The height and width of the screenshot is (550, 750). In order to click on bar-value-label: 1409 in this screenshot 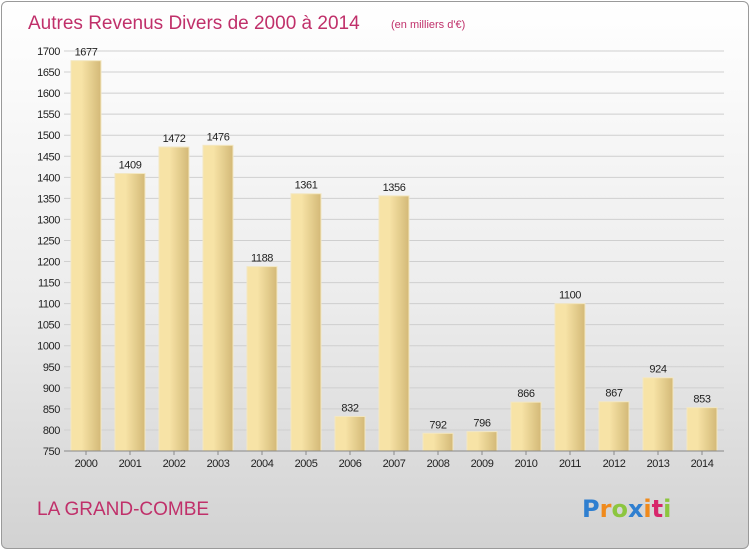, I will do `click(130, 166)`.